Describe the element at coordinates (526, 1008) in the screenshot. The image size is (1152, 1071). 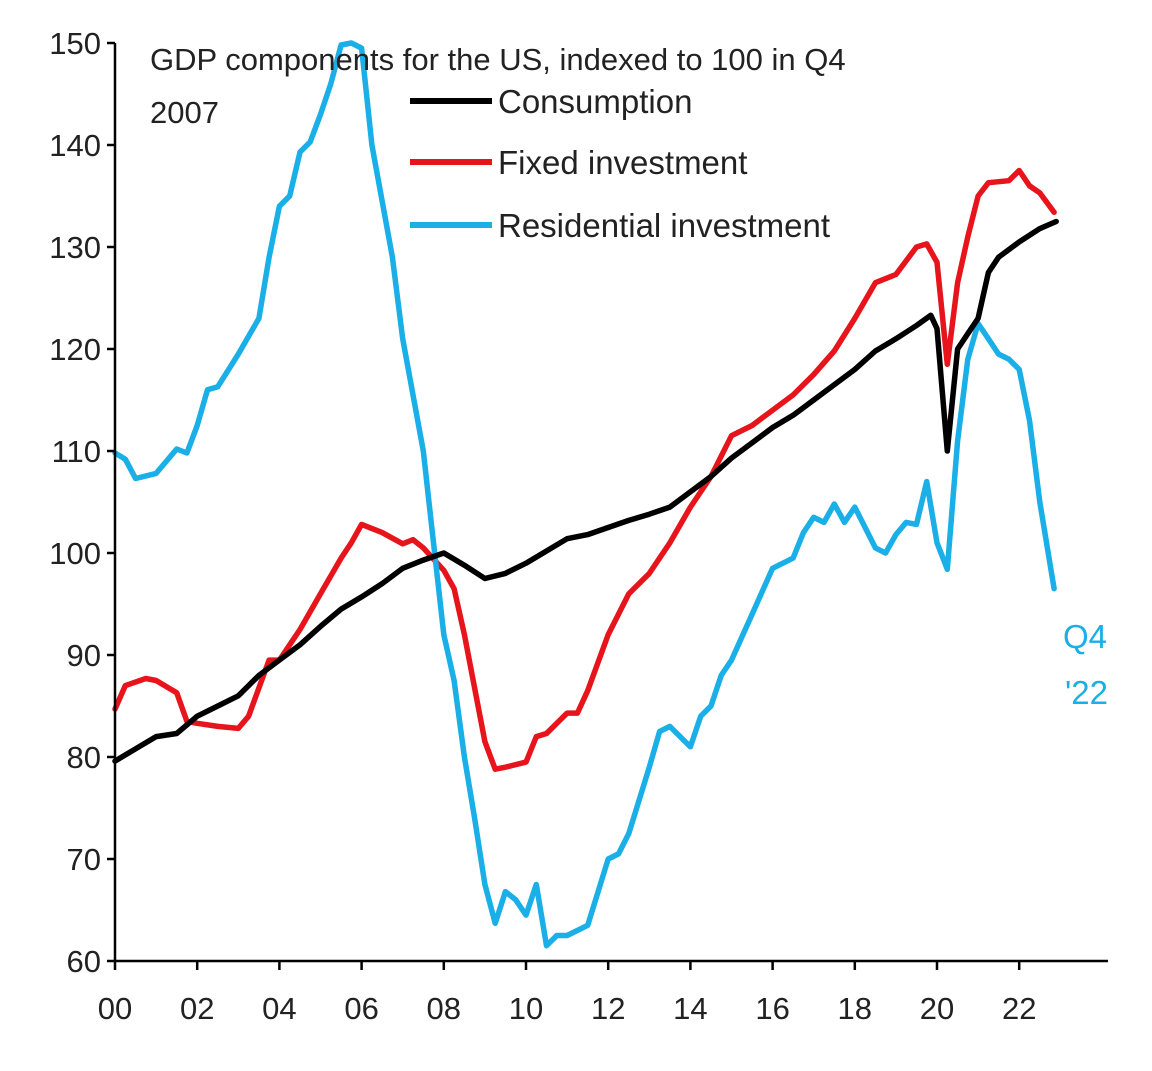
I see `x-tick-label: 10` at that location.